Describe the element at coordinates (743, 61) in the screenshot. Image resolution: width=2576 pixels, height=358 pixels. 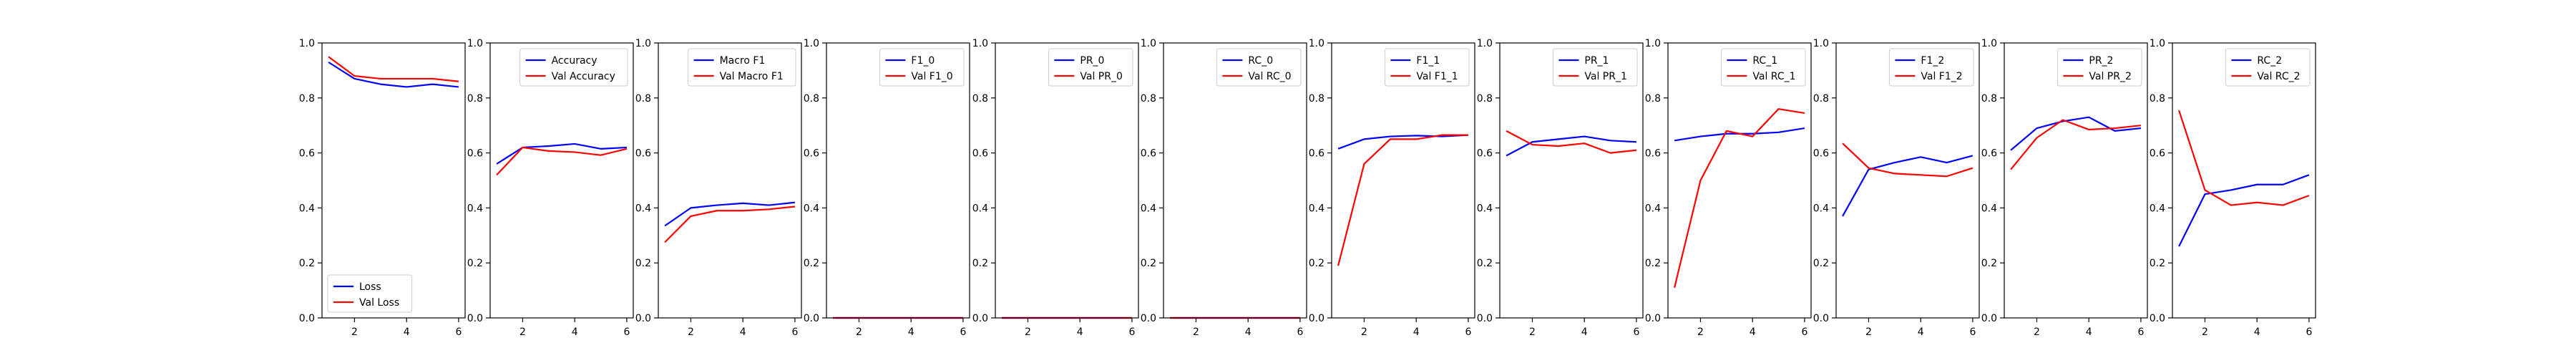
I see `legend-label: Macro F1` at that location.